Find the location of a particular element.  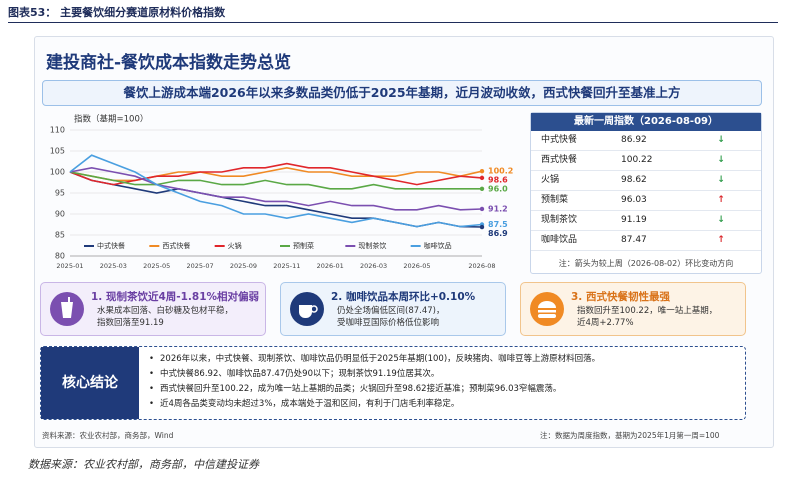

source: 资料来源：农业农村部，商务部，Wind is located at coordinates (108, 435).